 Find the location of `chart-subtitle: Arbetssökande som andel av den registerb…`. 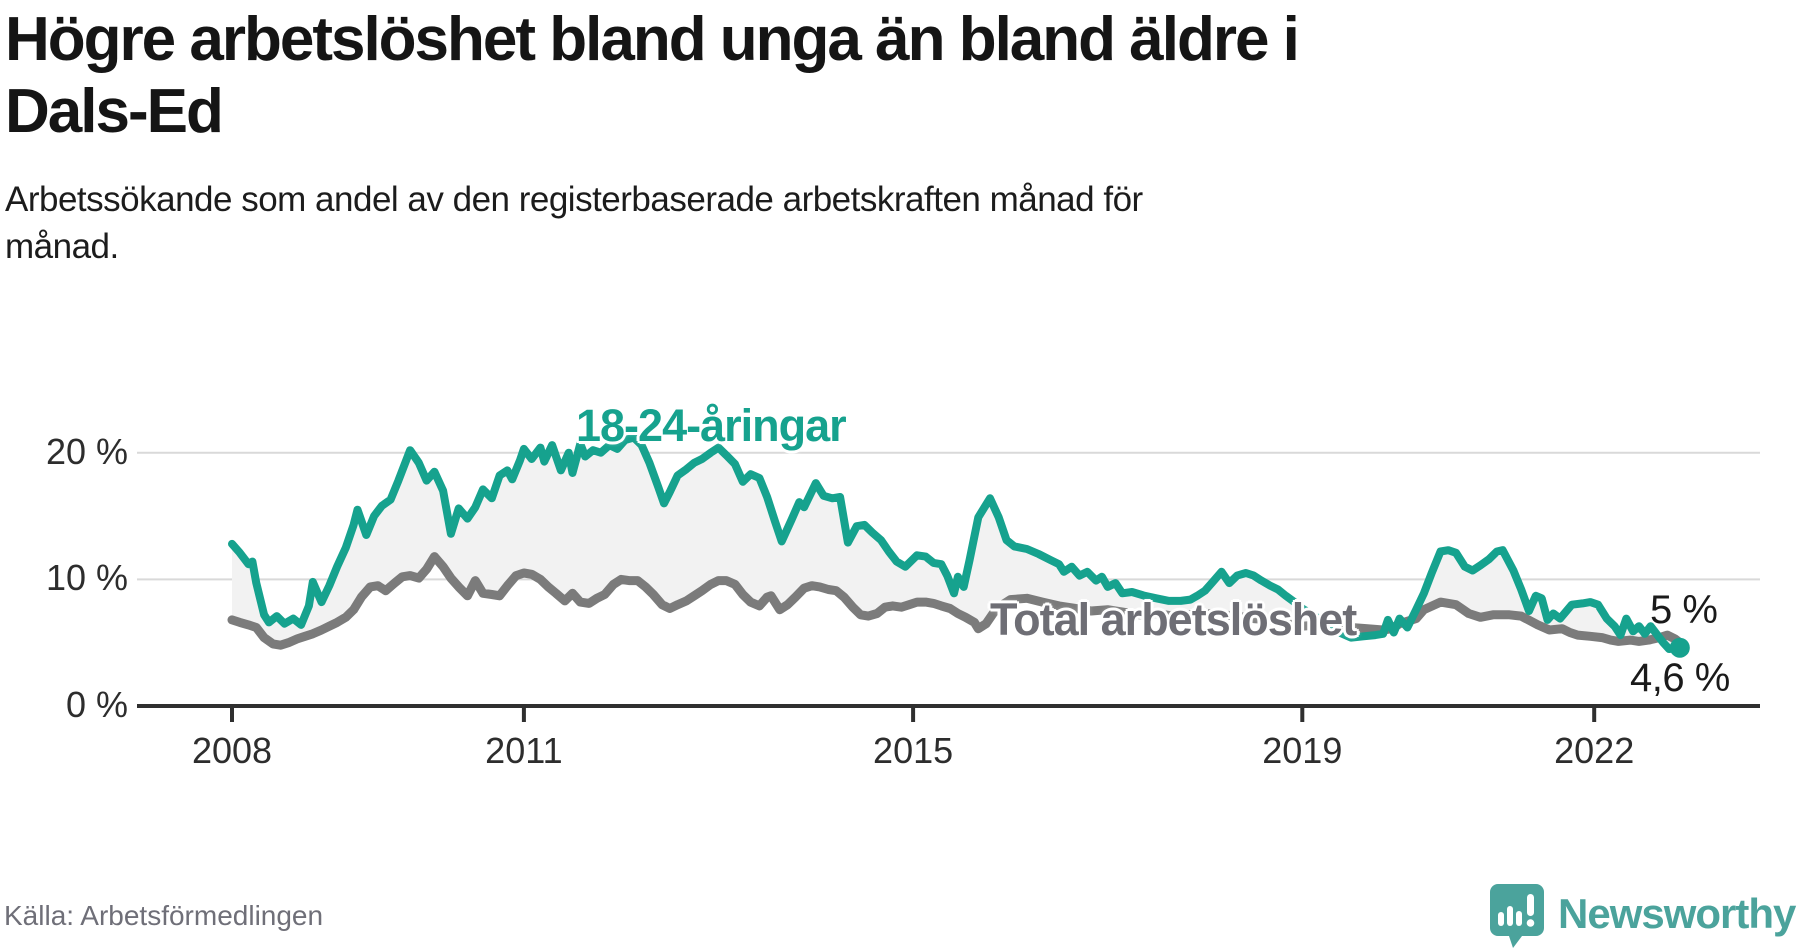

chart-subtitle: Arbetssökande som andel av den registerb… is located at coordinates (574, 223).